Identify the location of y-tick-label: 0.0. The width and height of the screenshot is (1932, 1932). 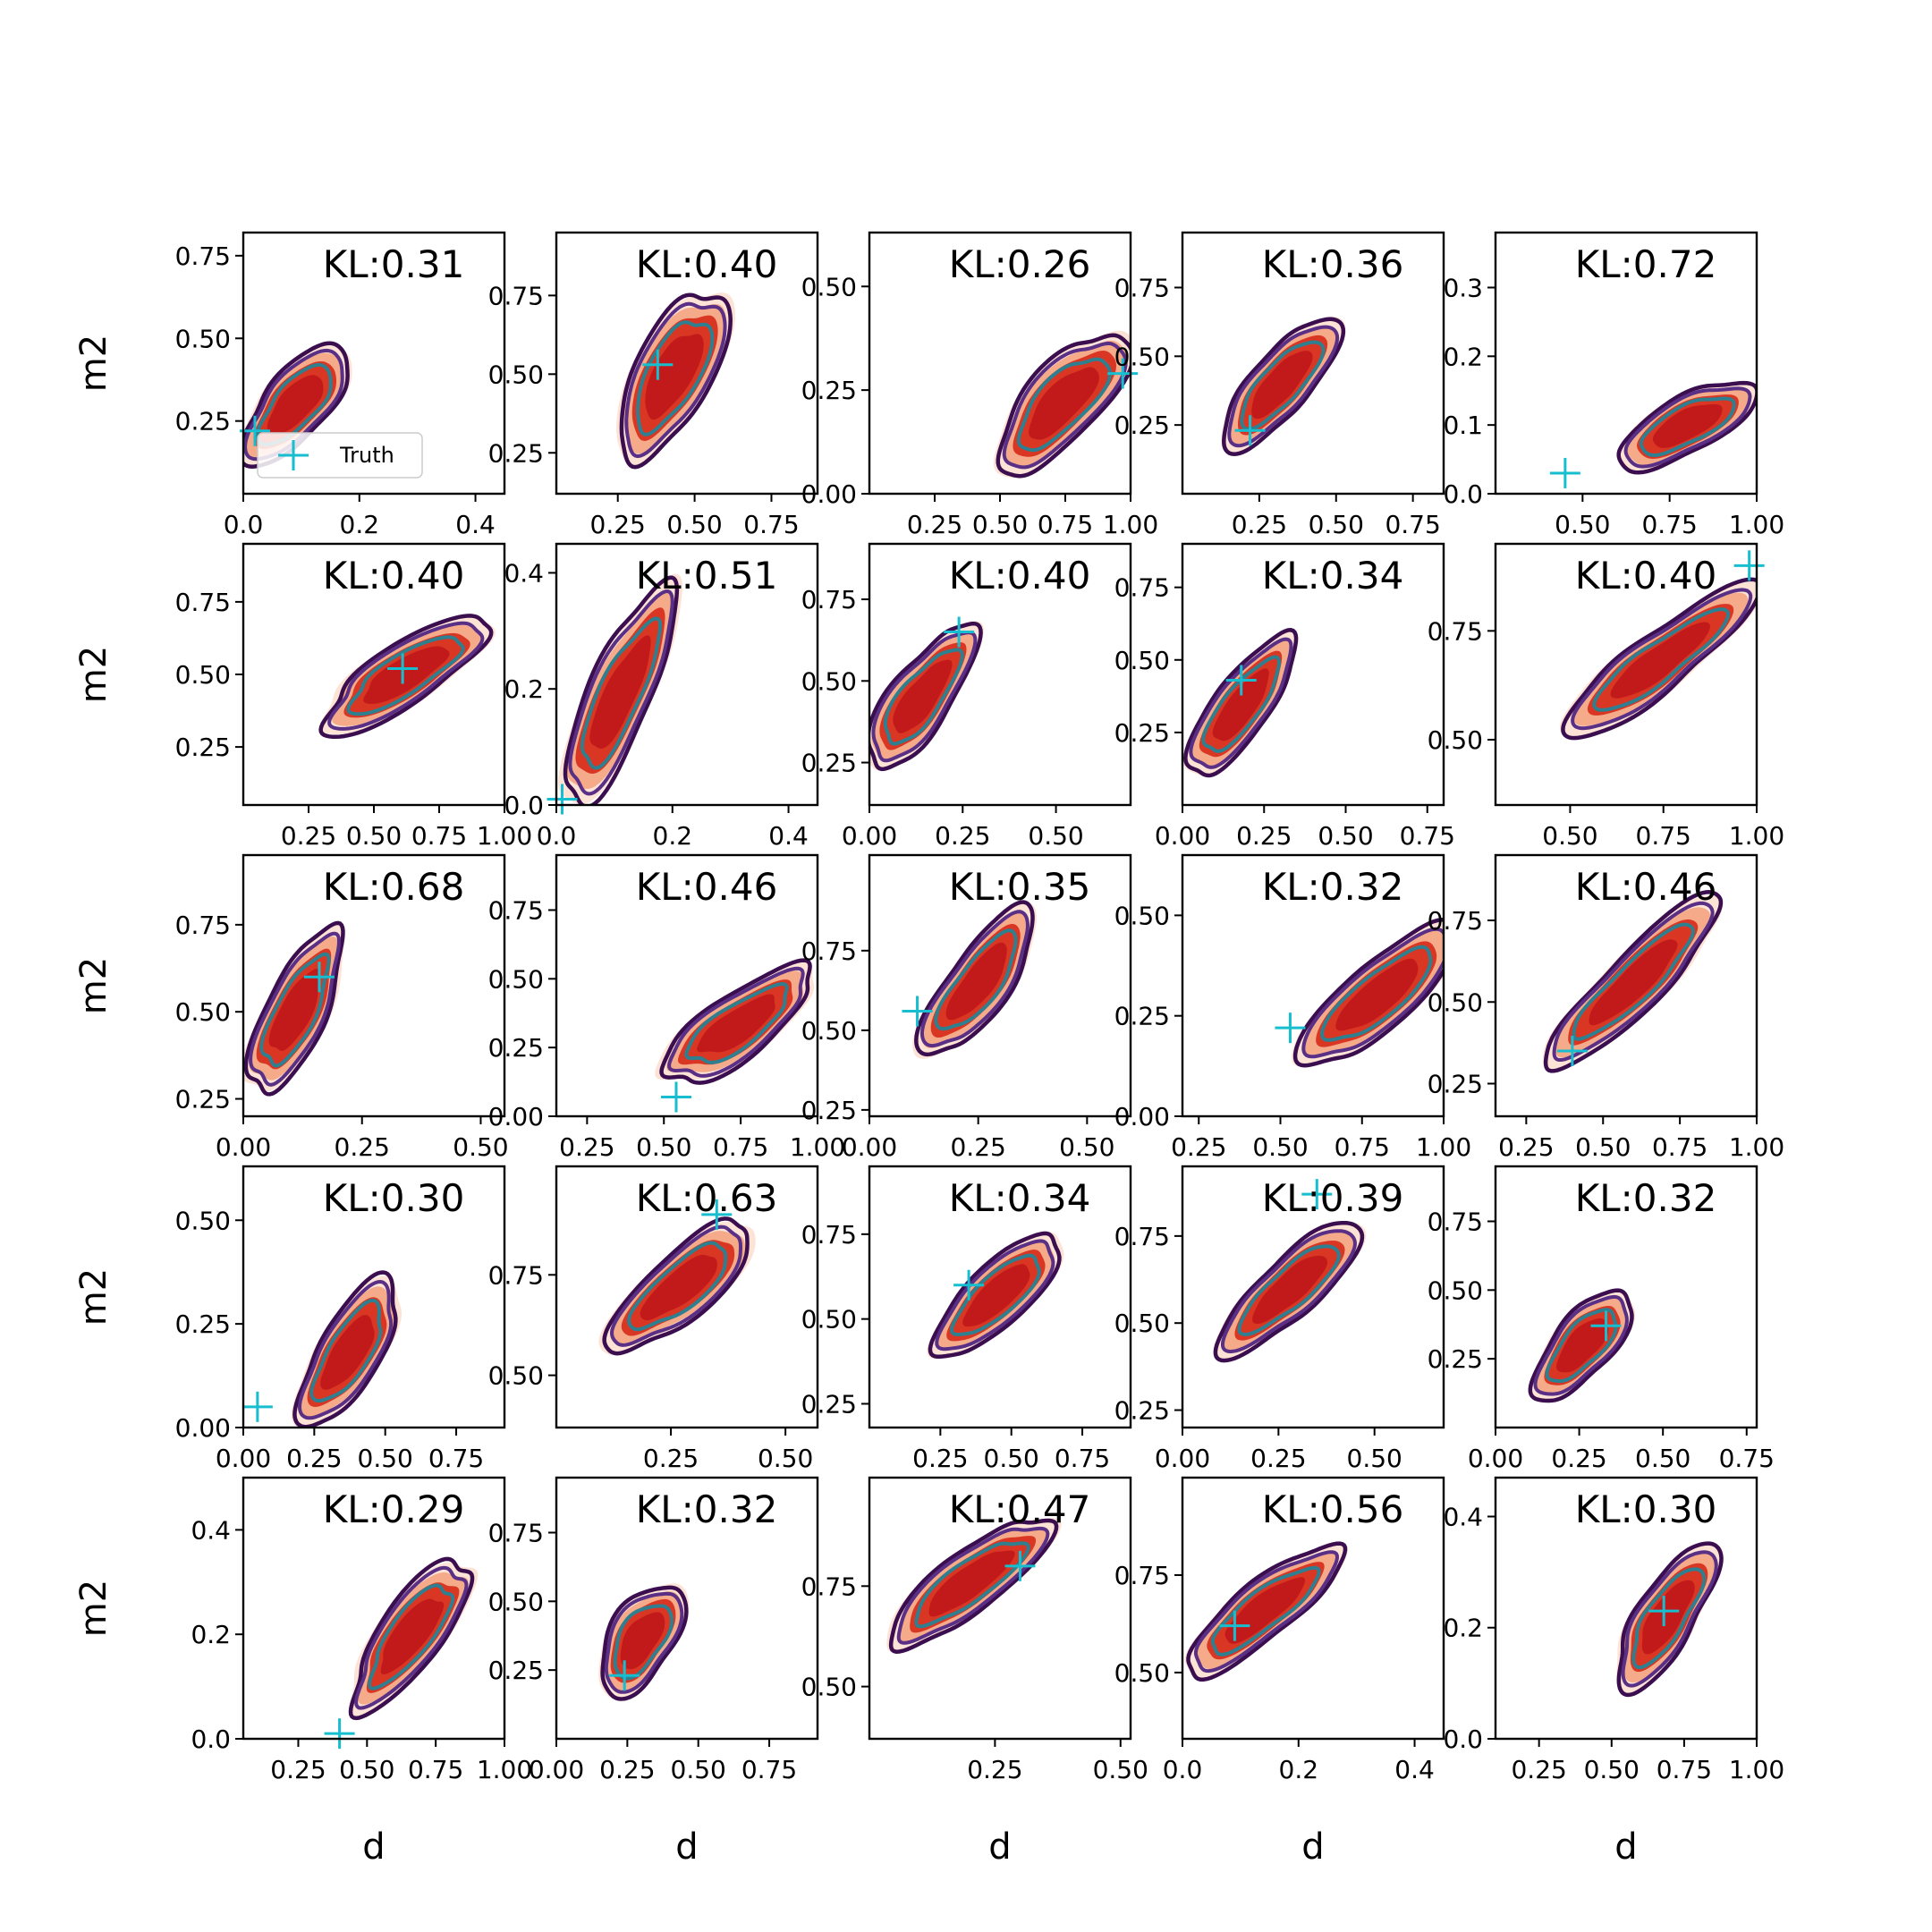
(1463, 494).